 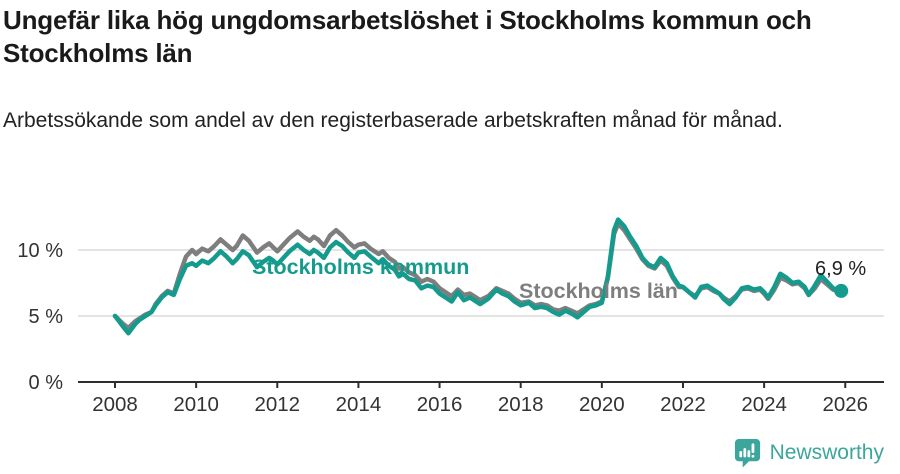 What do you see at coordinates (440, 404) in the screenshot?
I see `x-tick-label-2016: 2016` at bounding box center [440, 404].